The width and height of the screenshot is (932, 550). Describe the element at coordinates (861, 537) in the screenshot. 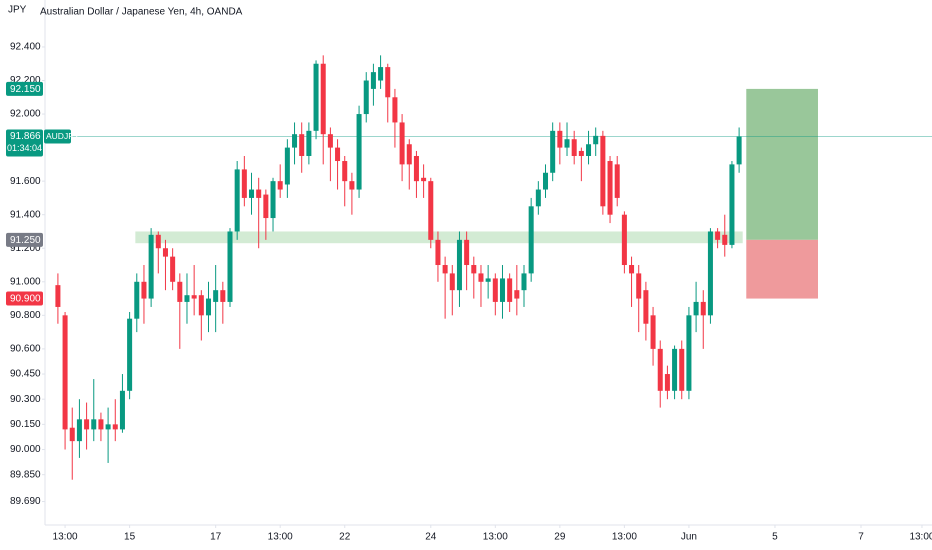

I see `x-tick-label: 7` at that location.